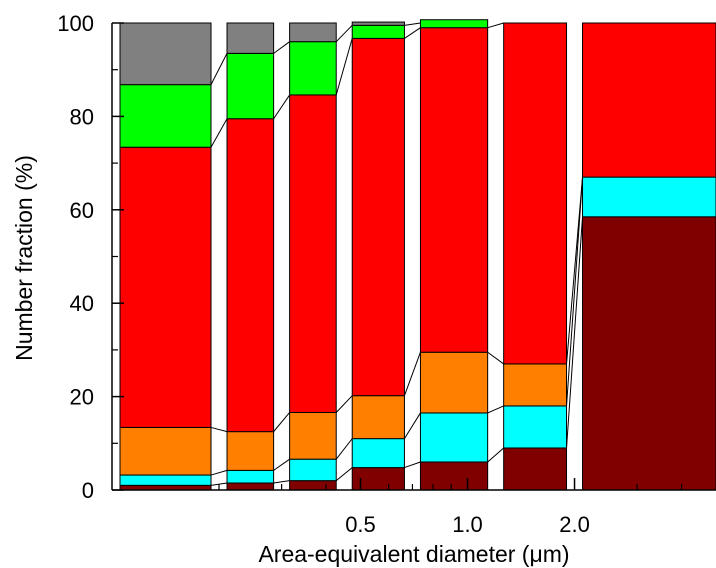 The image size is (716, 568). I want to click on y-tick-label: 100, so click(75, 23).